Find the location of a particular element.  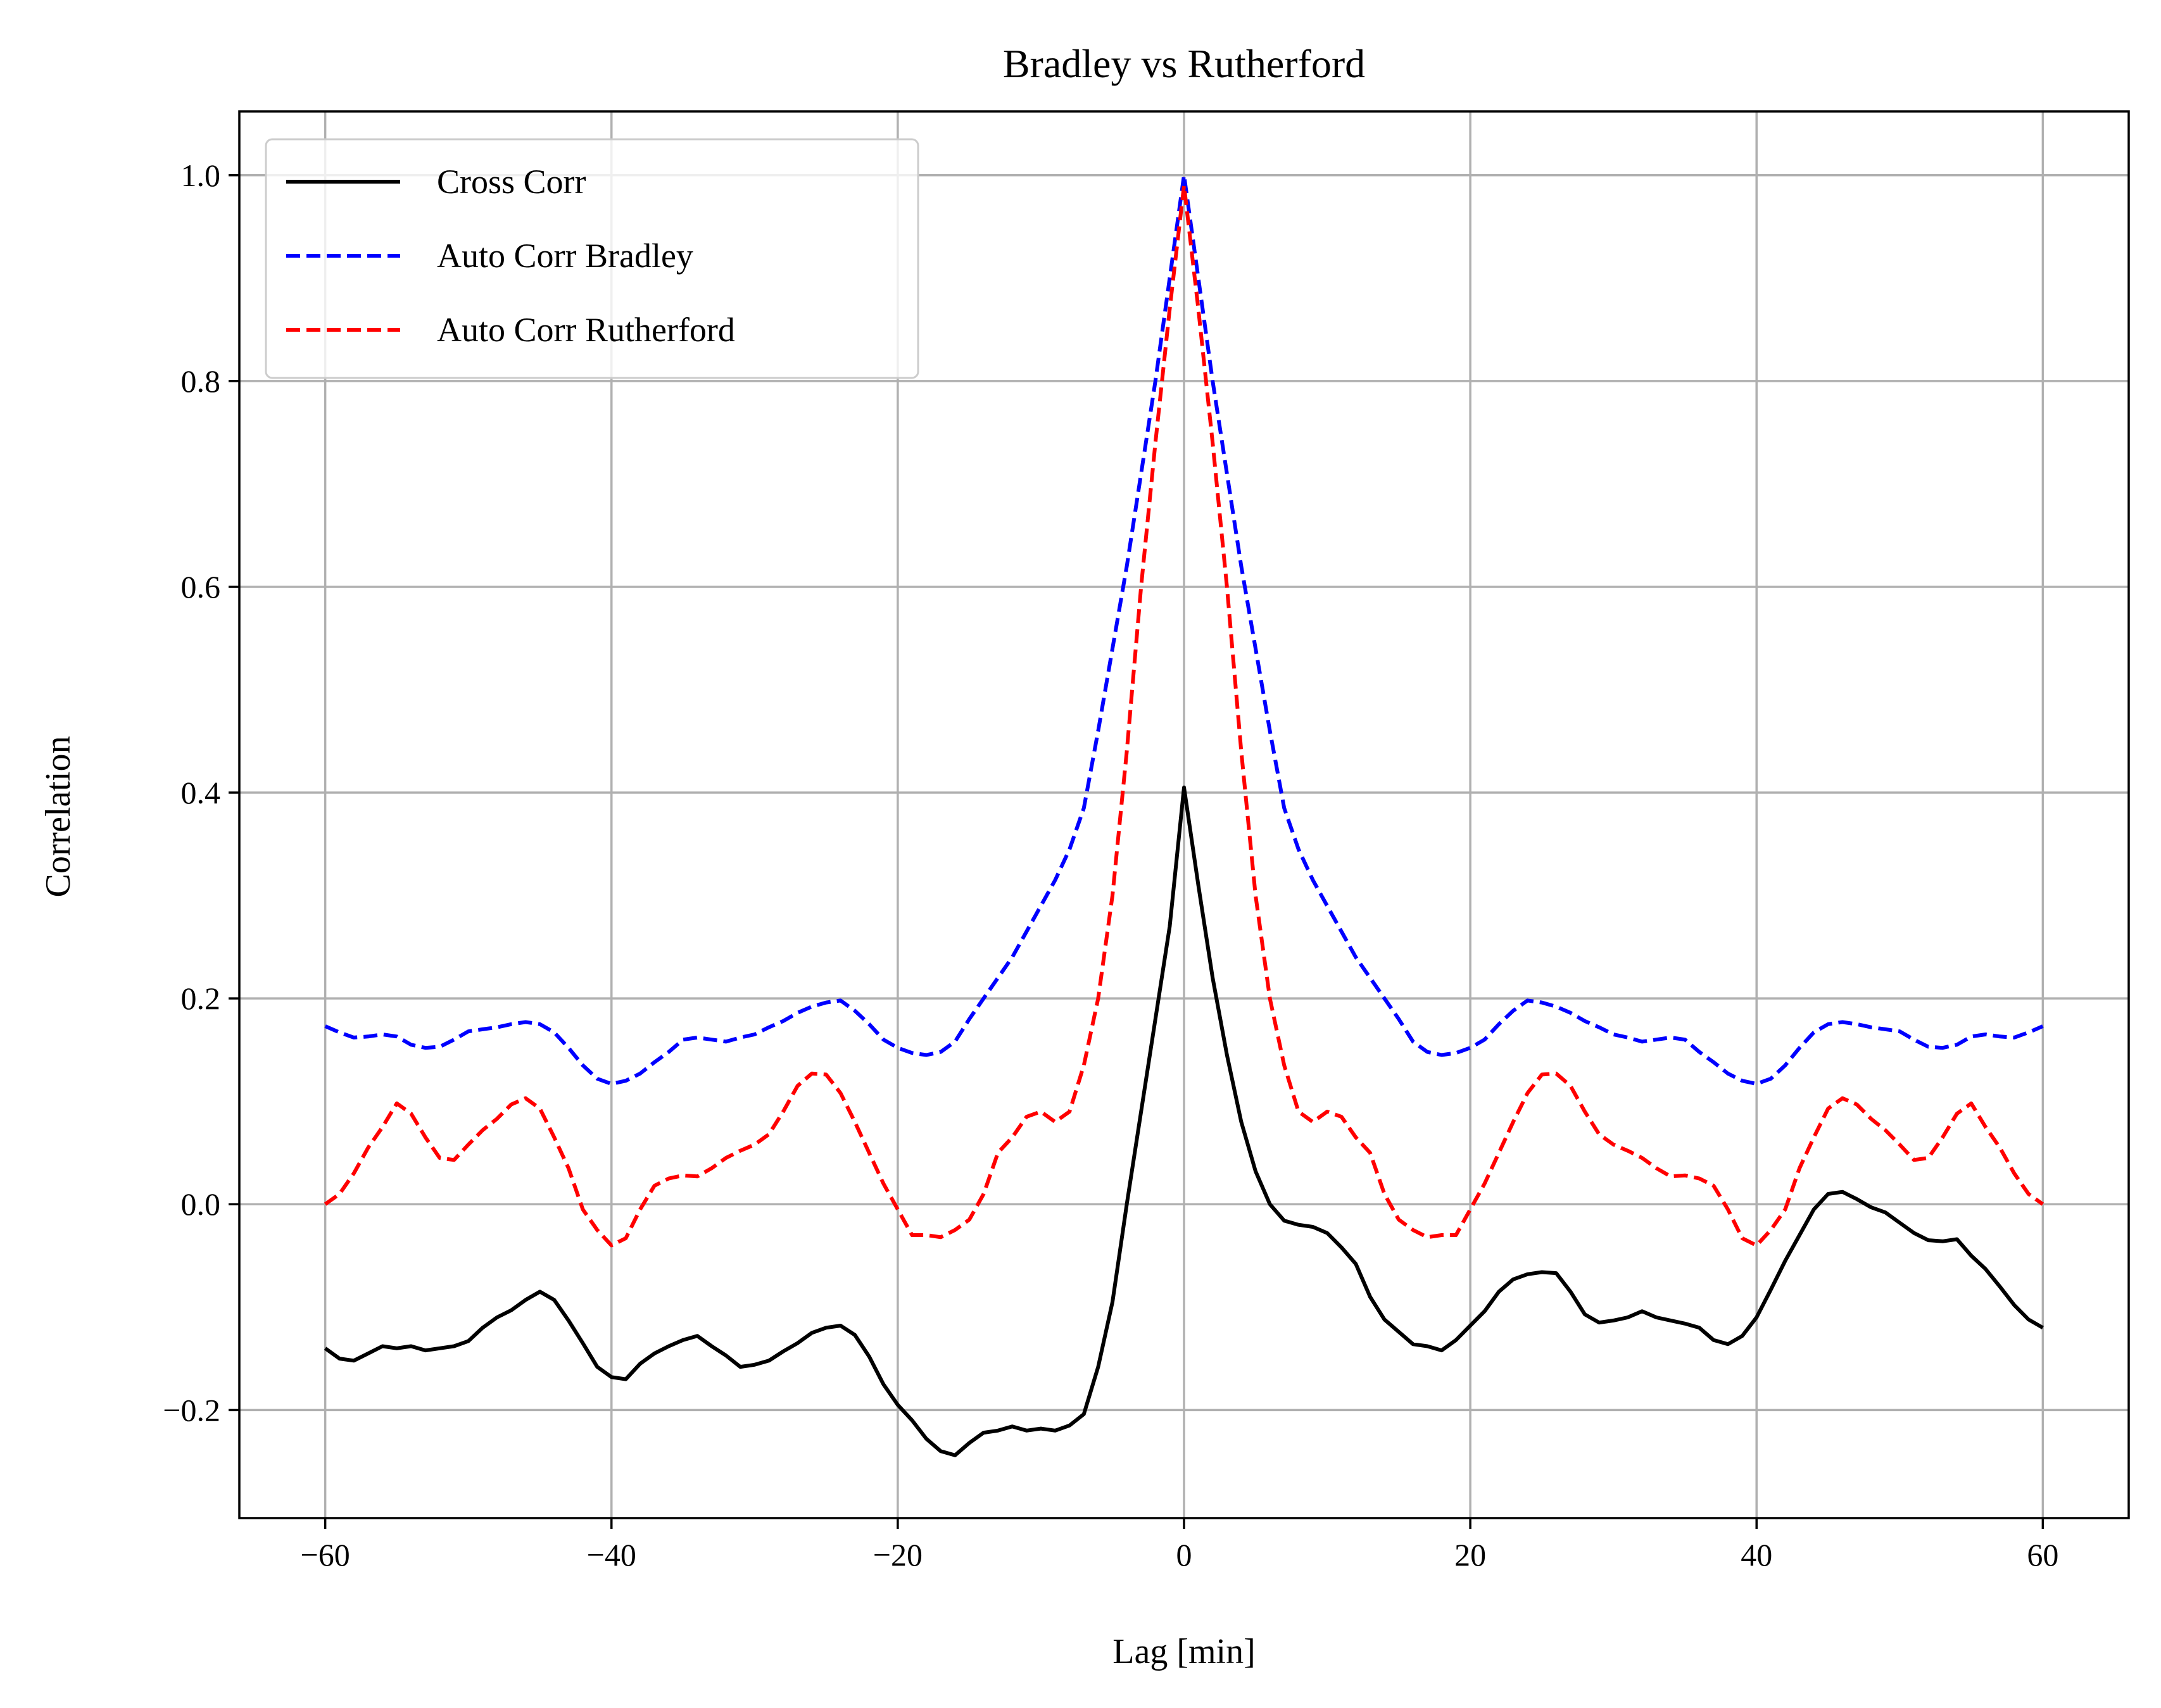

y-tick-labels: −0.2 0.0 0.2 0.4 0.6 0.8 1.0 is located at coordinates (192, 793).